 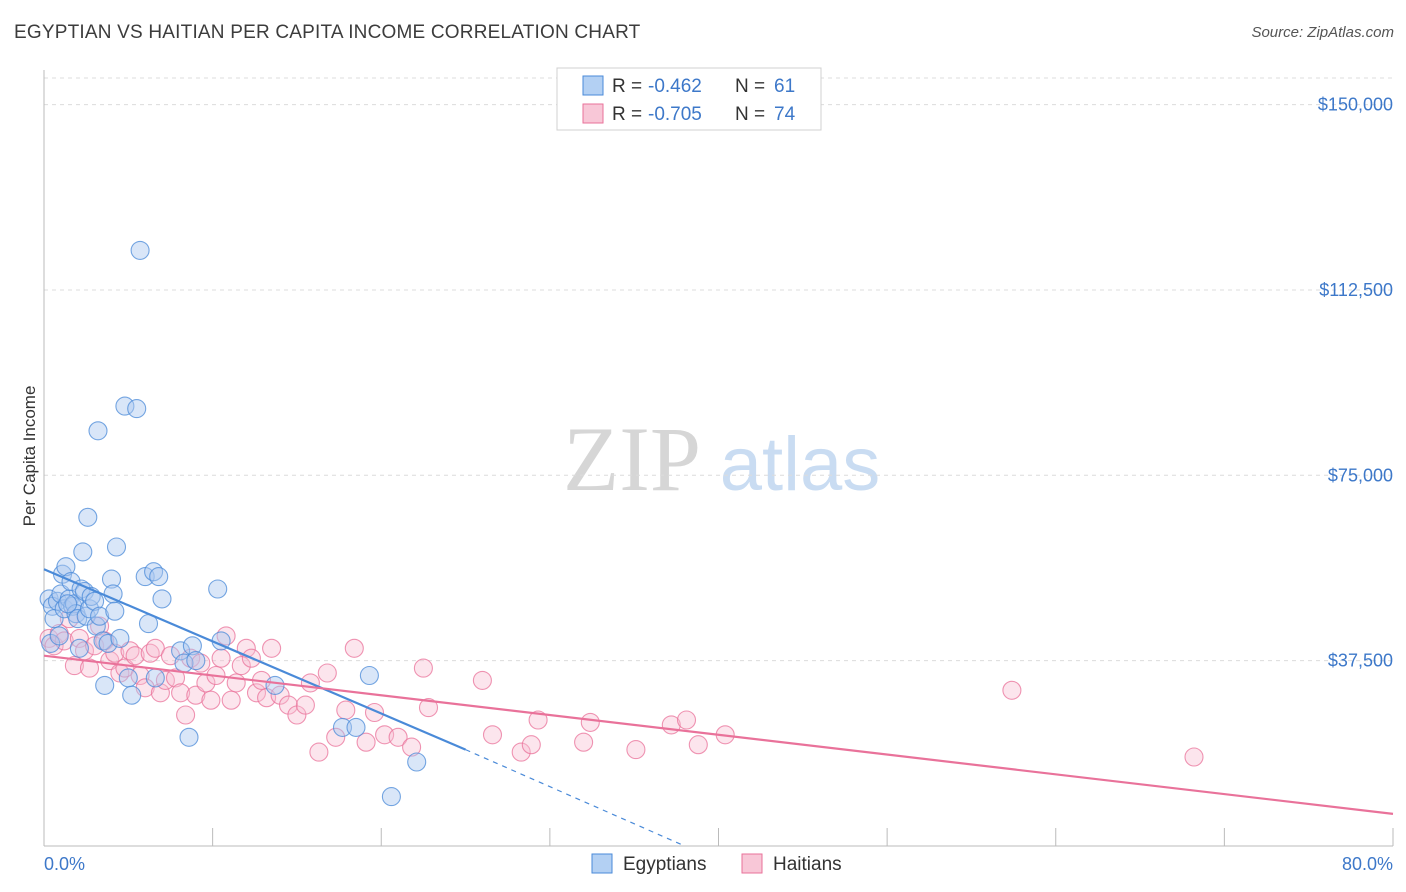 I want to click on legend-r-label-1: R =, so click(x=627, y=86).